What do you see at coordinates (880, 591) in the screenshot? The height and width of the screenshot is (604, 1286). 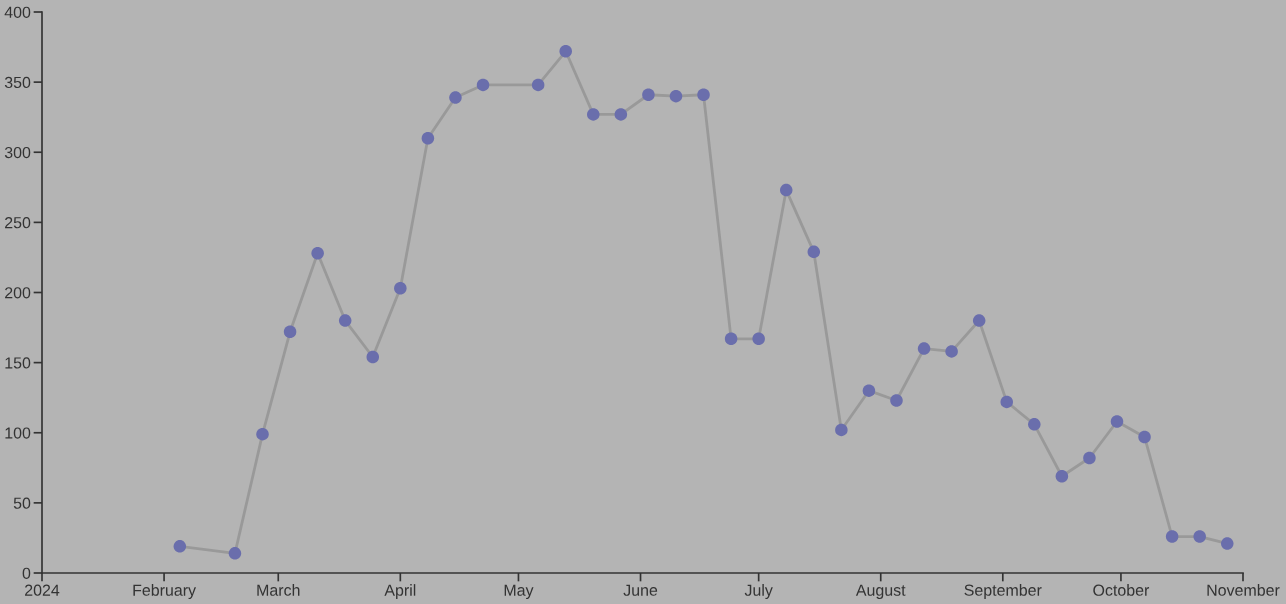 I see `x-tick-label: August` at bounding box center [880, 591].